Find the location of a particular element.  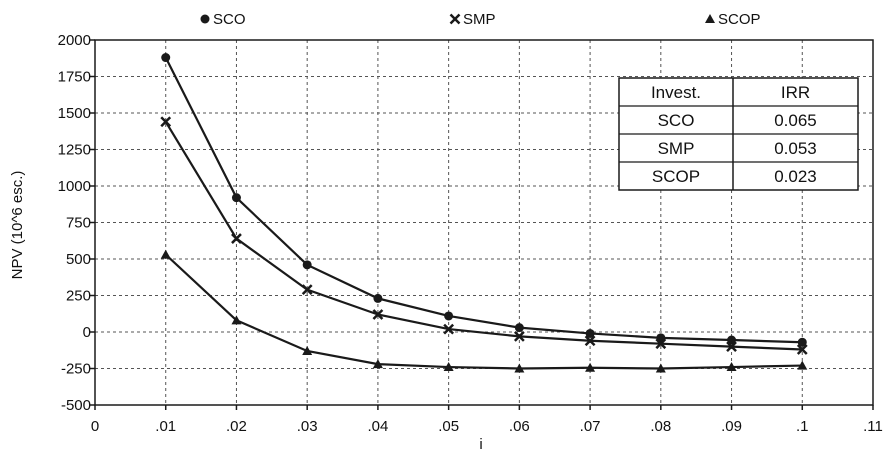

x-tick-label: .09 is located at coordinates (731, 426).